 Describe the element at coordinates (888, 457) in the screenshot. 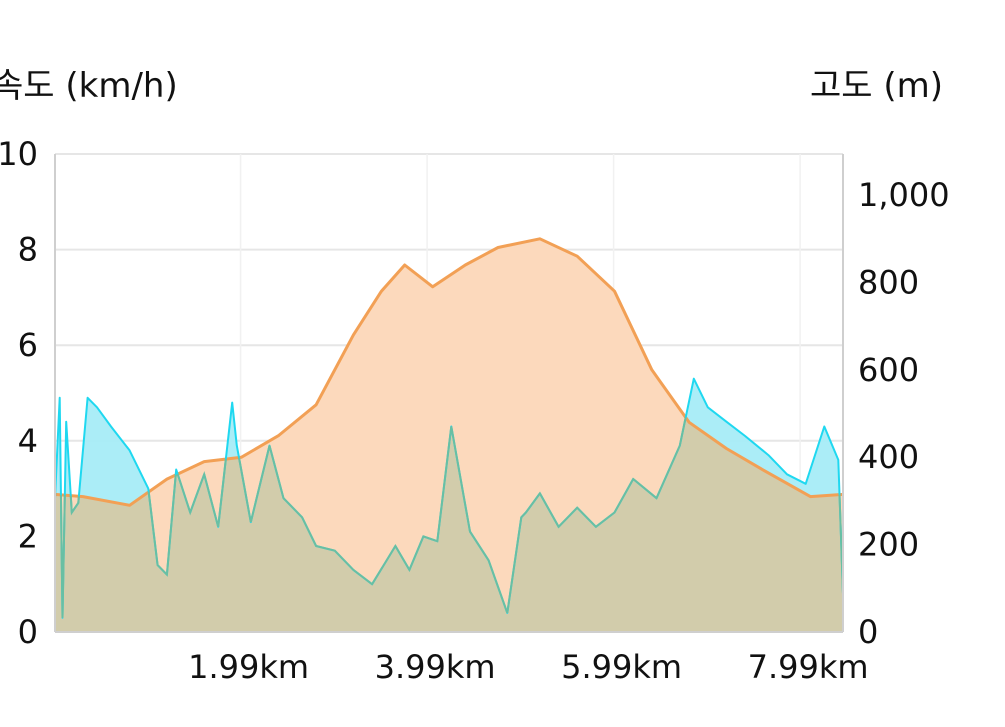

I see `right-tick-label: 400` at that location.